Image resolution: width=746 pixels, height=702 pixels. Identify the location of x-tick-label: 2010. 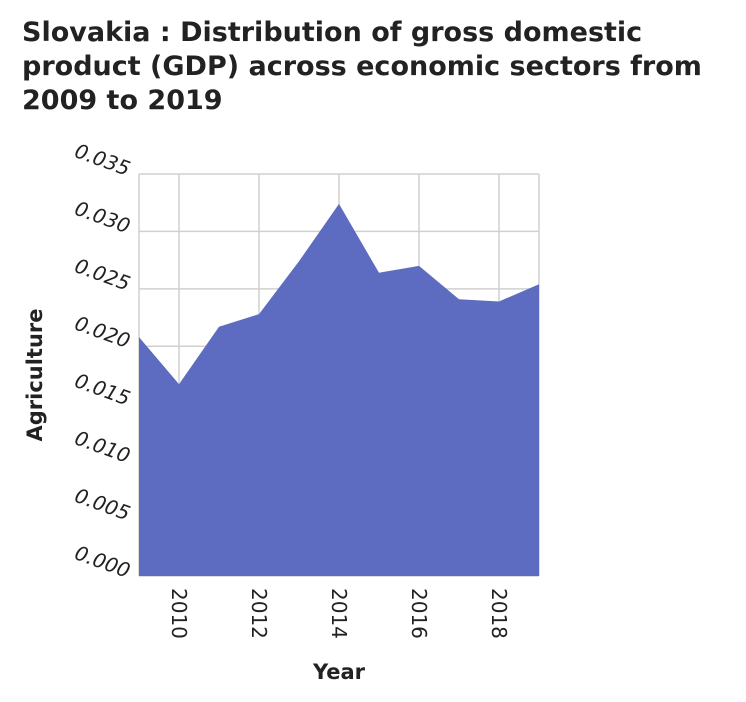
(179, 613).